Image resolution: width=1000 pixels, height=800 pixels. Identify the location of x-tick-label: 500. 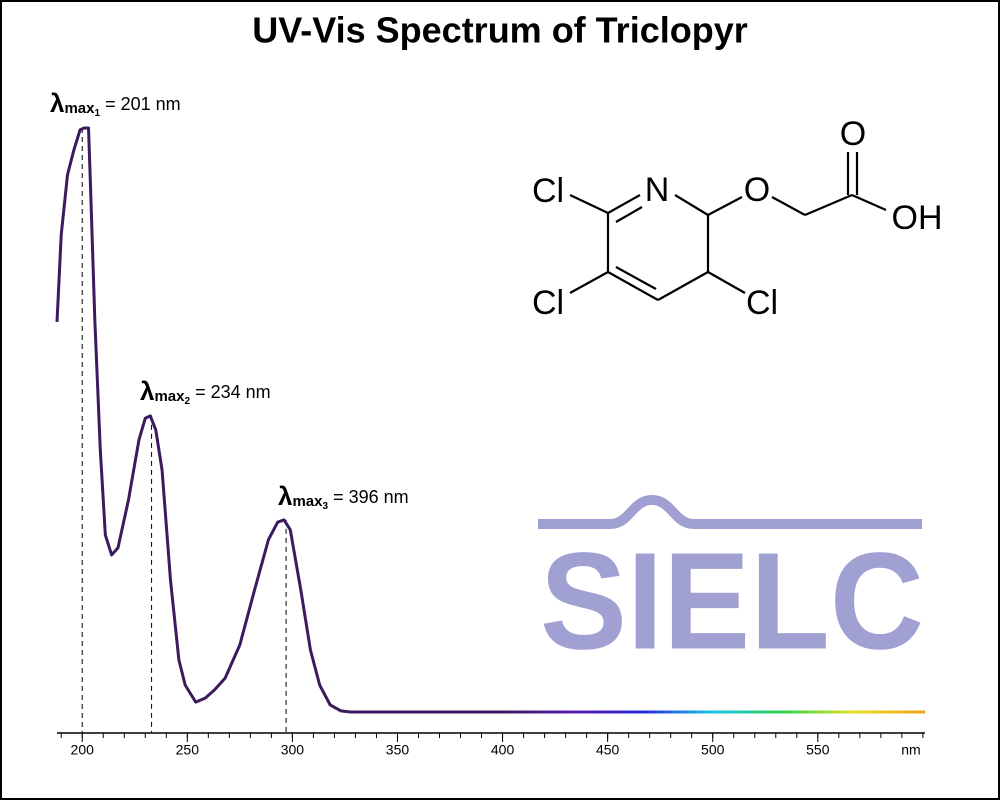
(713, 750).